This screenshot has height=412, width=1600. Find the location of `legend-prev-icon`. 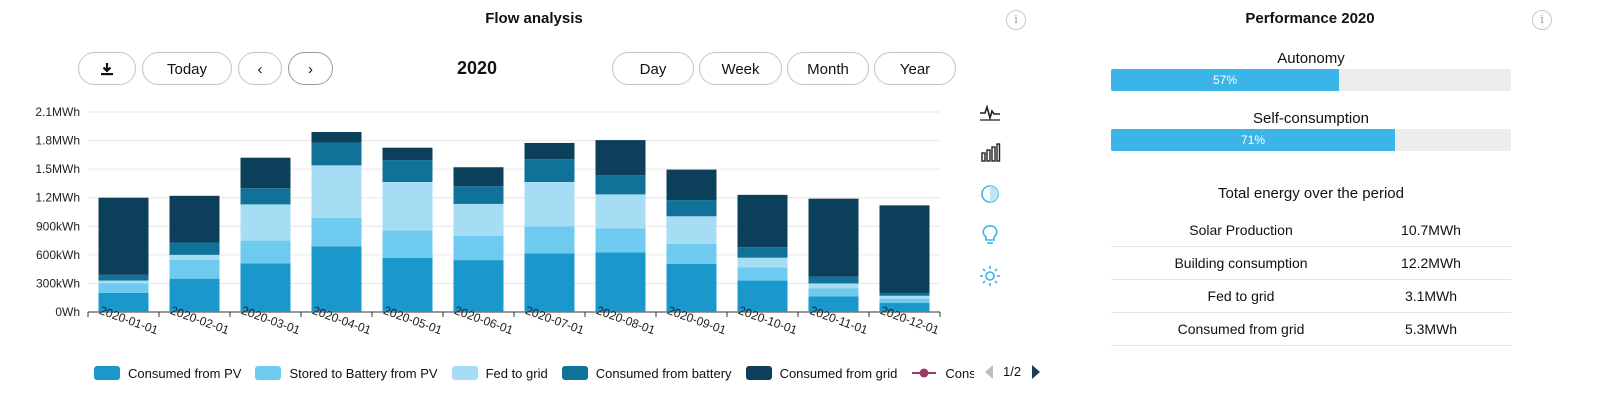

legend-prev-icon is located at coordinates (989, 372).